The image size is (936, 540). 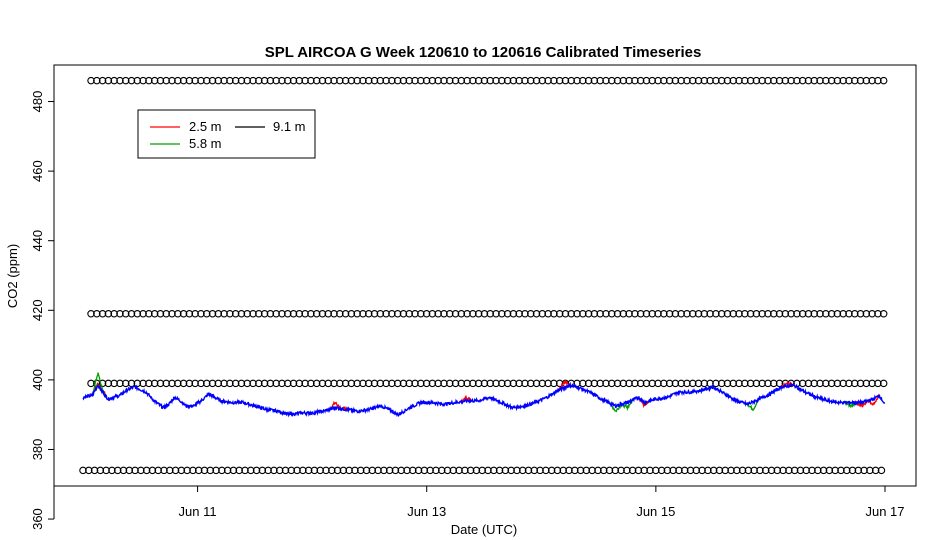 What do you see at coordinates (205, 143) in the screenshot?
I see `legend-label-5-8m: 5.8 m` at bounding box center [205, 143].